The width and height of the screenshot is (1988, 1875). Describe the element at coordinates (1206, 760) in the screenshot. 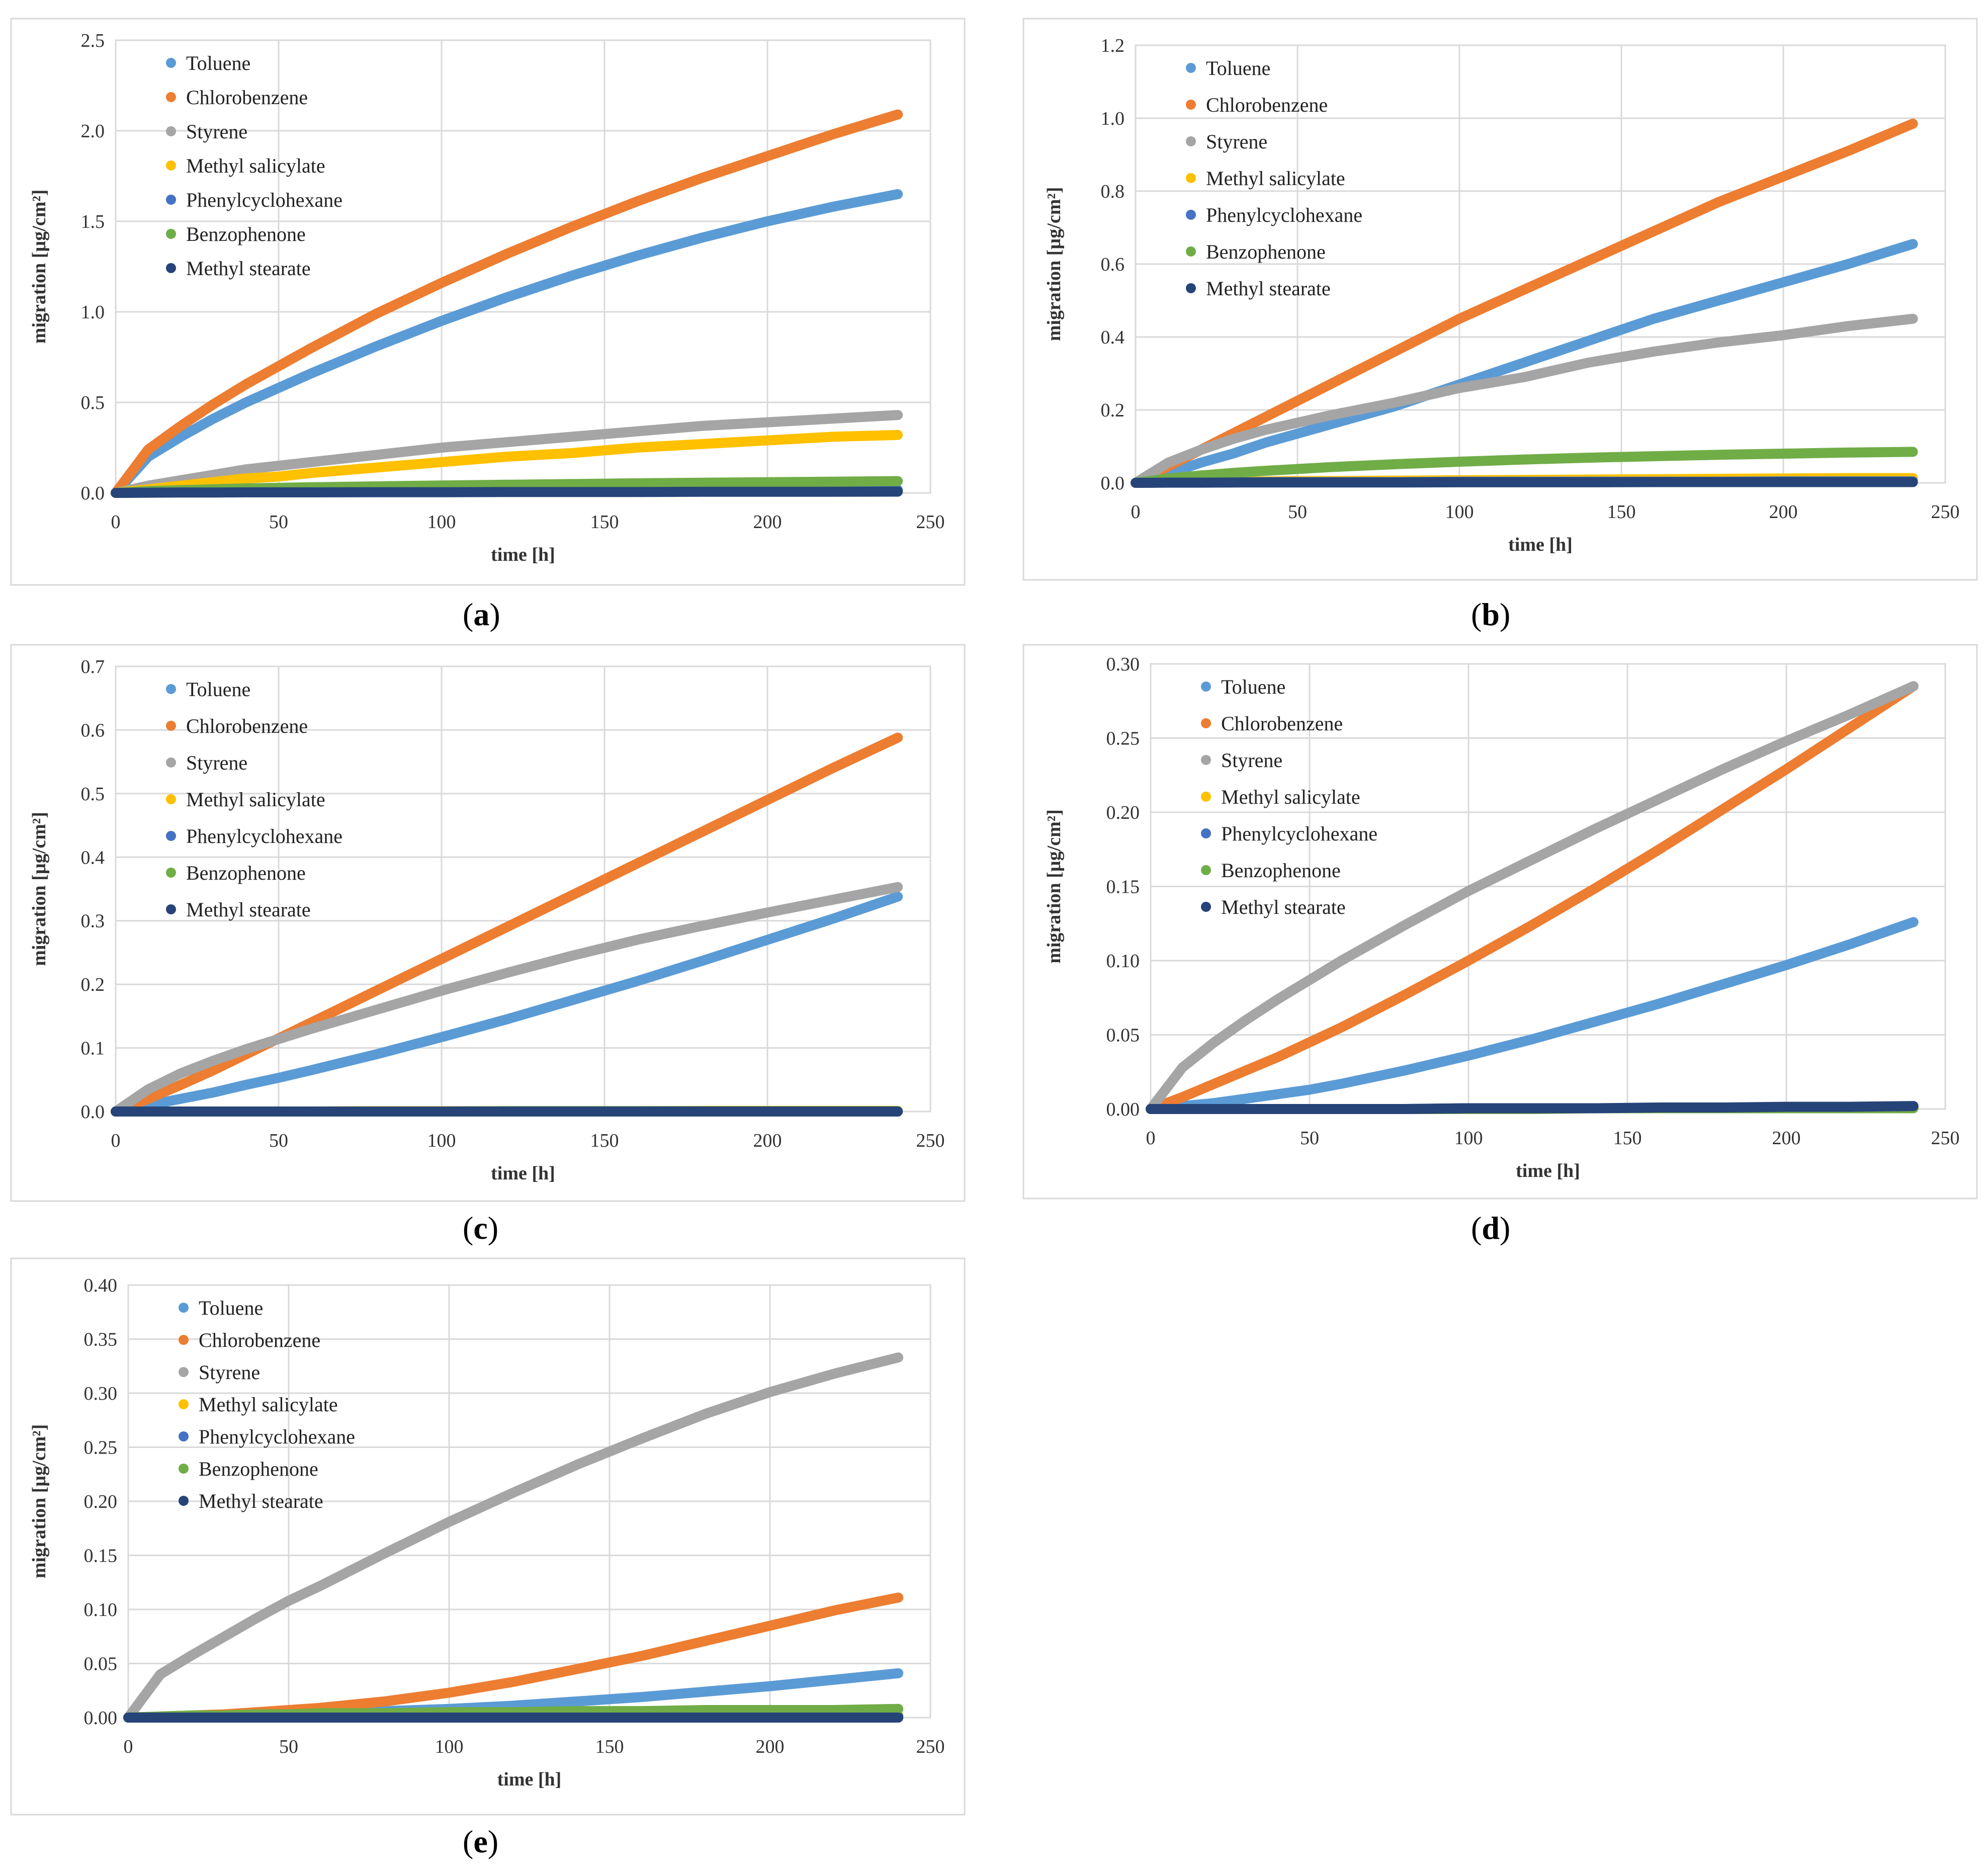

I see `chart-d-legend-marker-styrene` at that location.